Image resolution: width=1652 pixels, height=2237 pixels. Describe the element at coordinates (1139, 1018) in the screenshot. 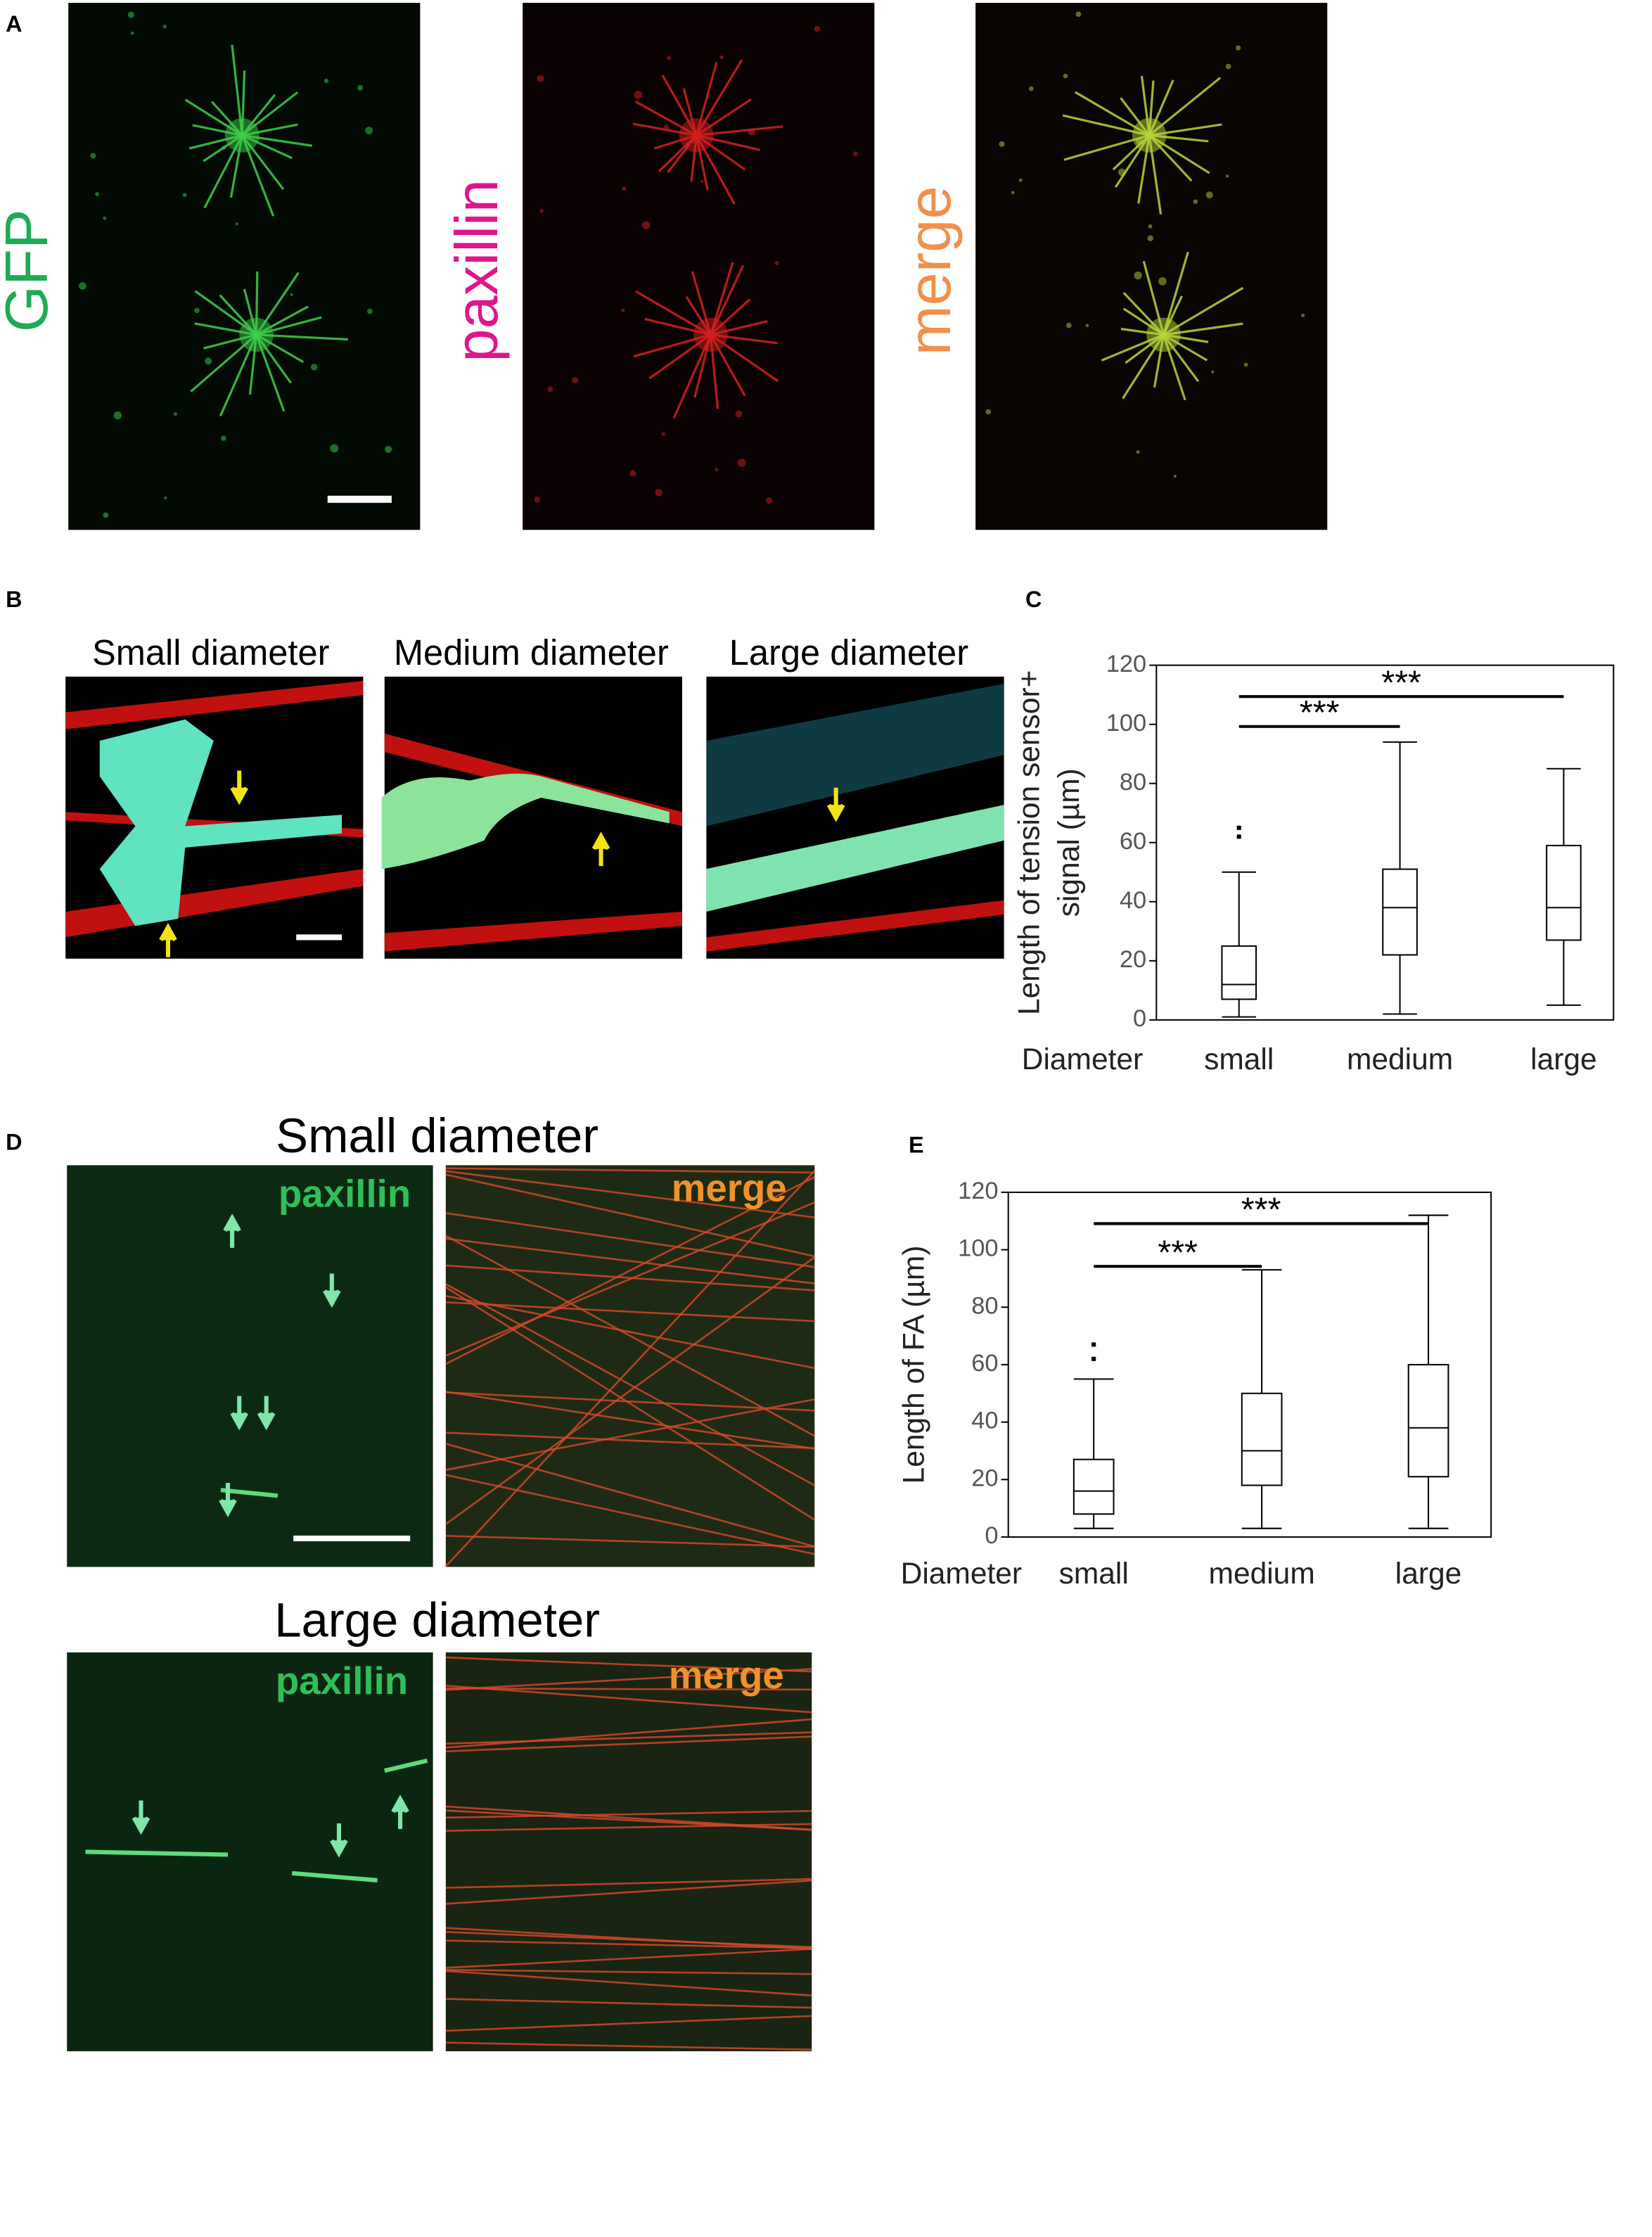

I see `y-tick-label: 0` at that location.